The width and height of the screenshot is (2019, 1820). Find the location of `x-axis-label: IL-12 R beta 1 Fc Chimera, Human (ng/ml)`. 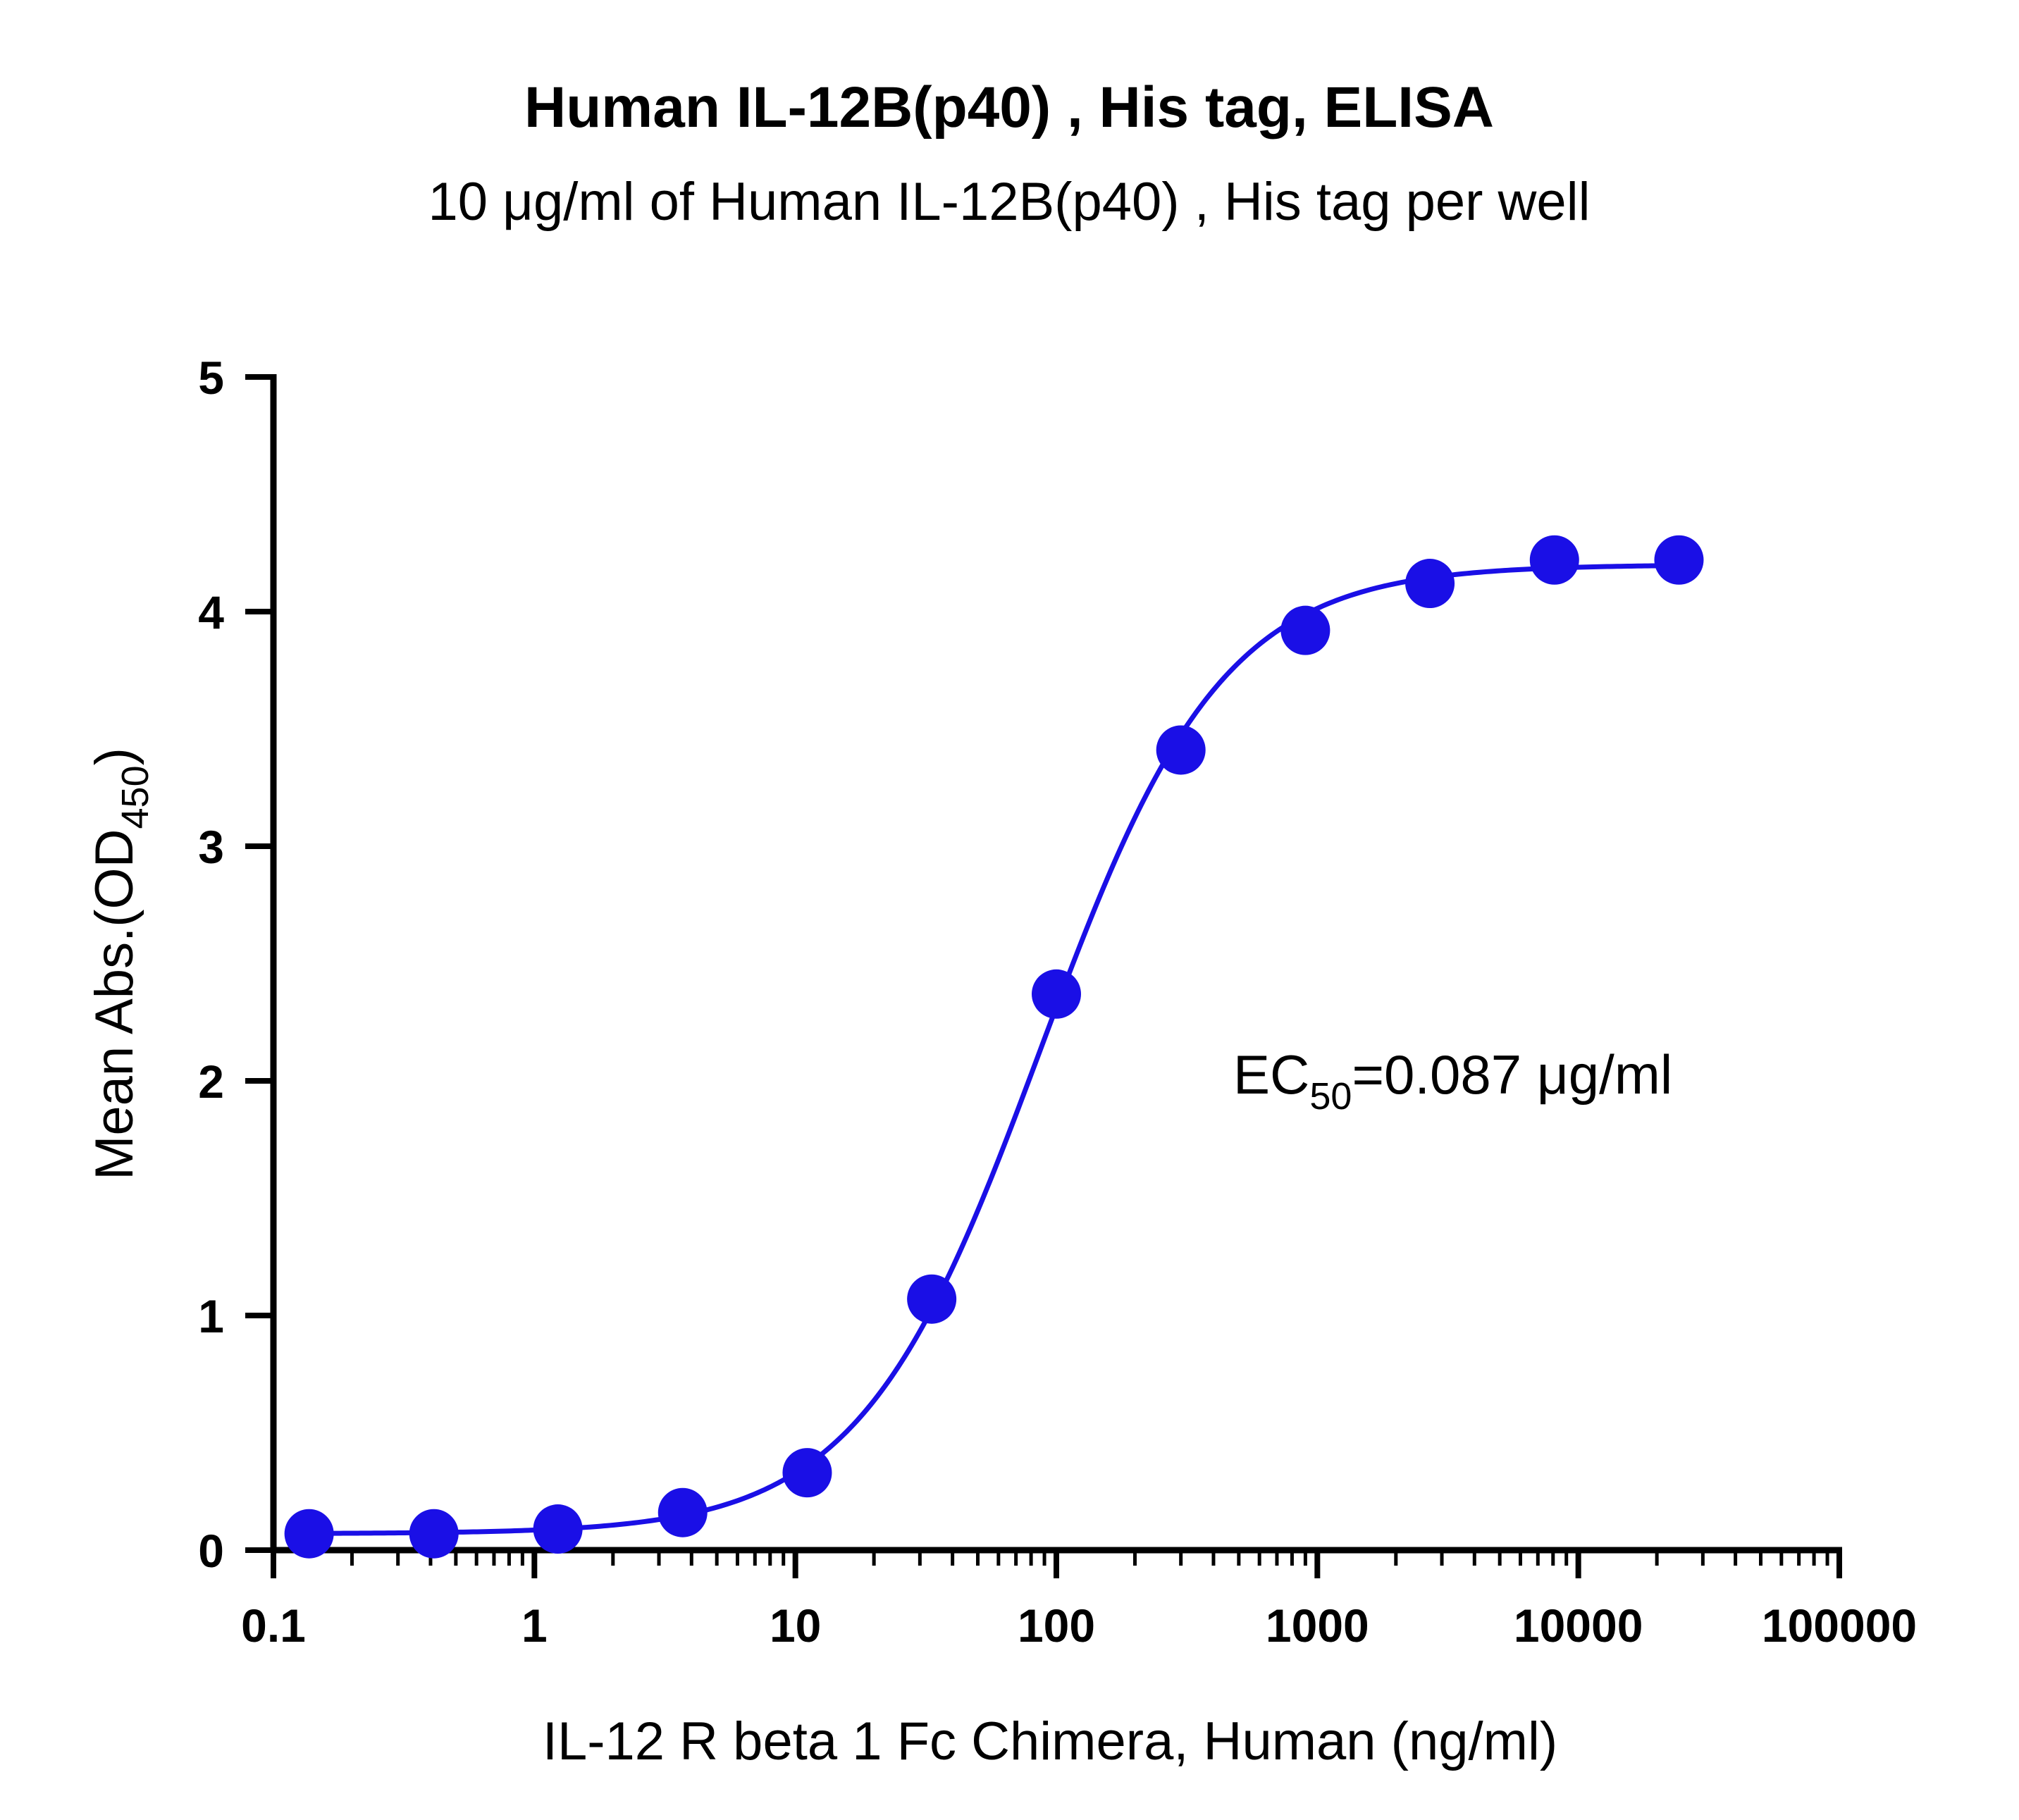

x-axis-label: IL-12 R beta 1 Fc Chimera, Human (ng/ml) is located at coordinates (1050, 1741).